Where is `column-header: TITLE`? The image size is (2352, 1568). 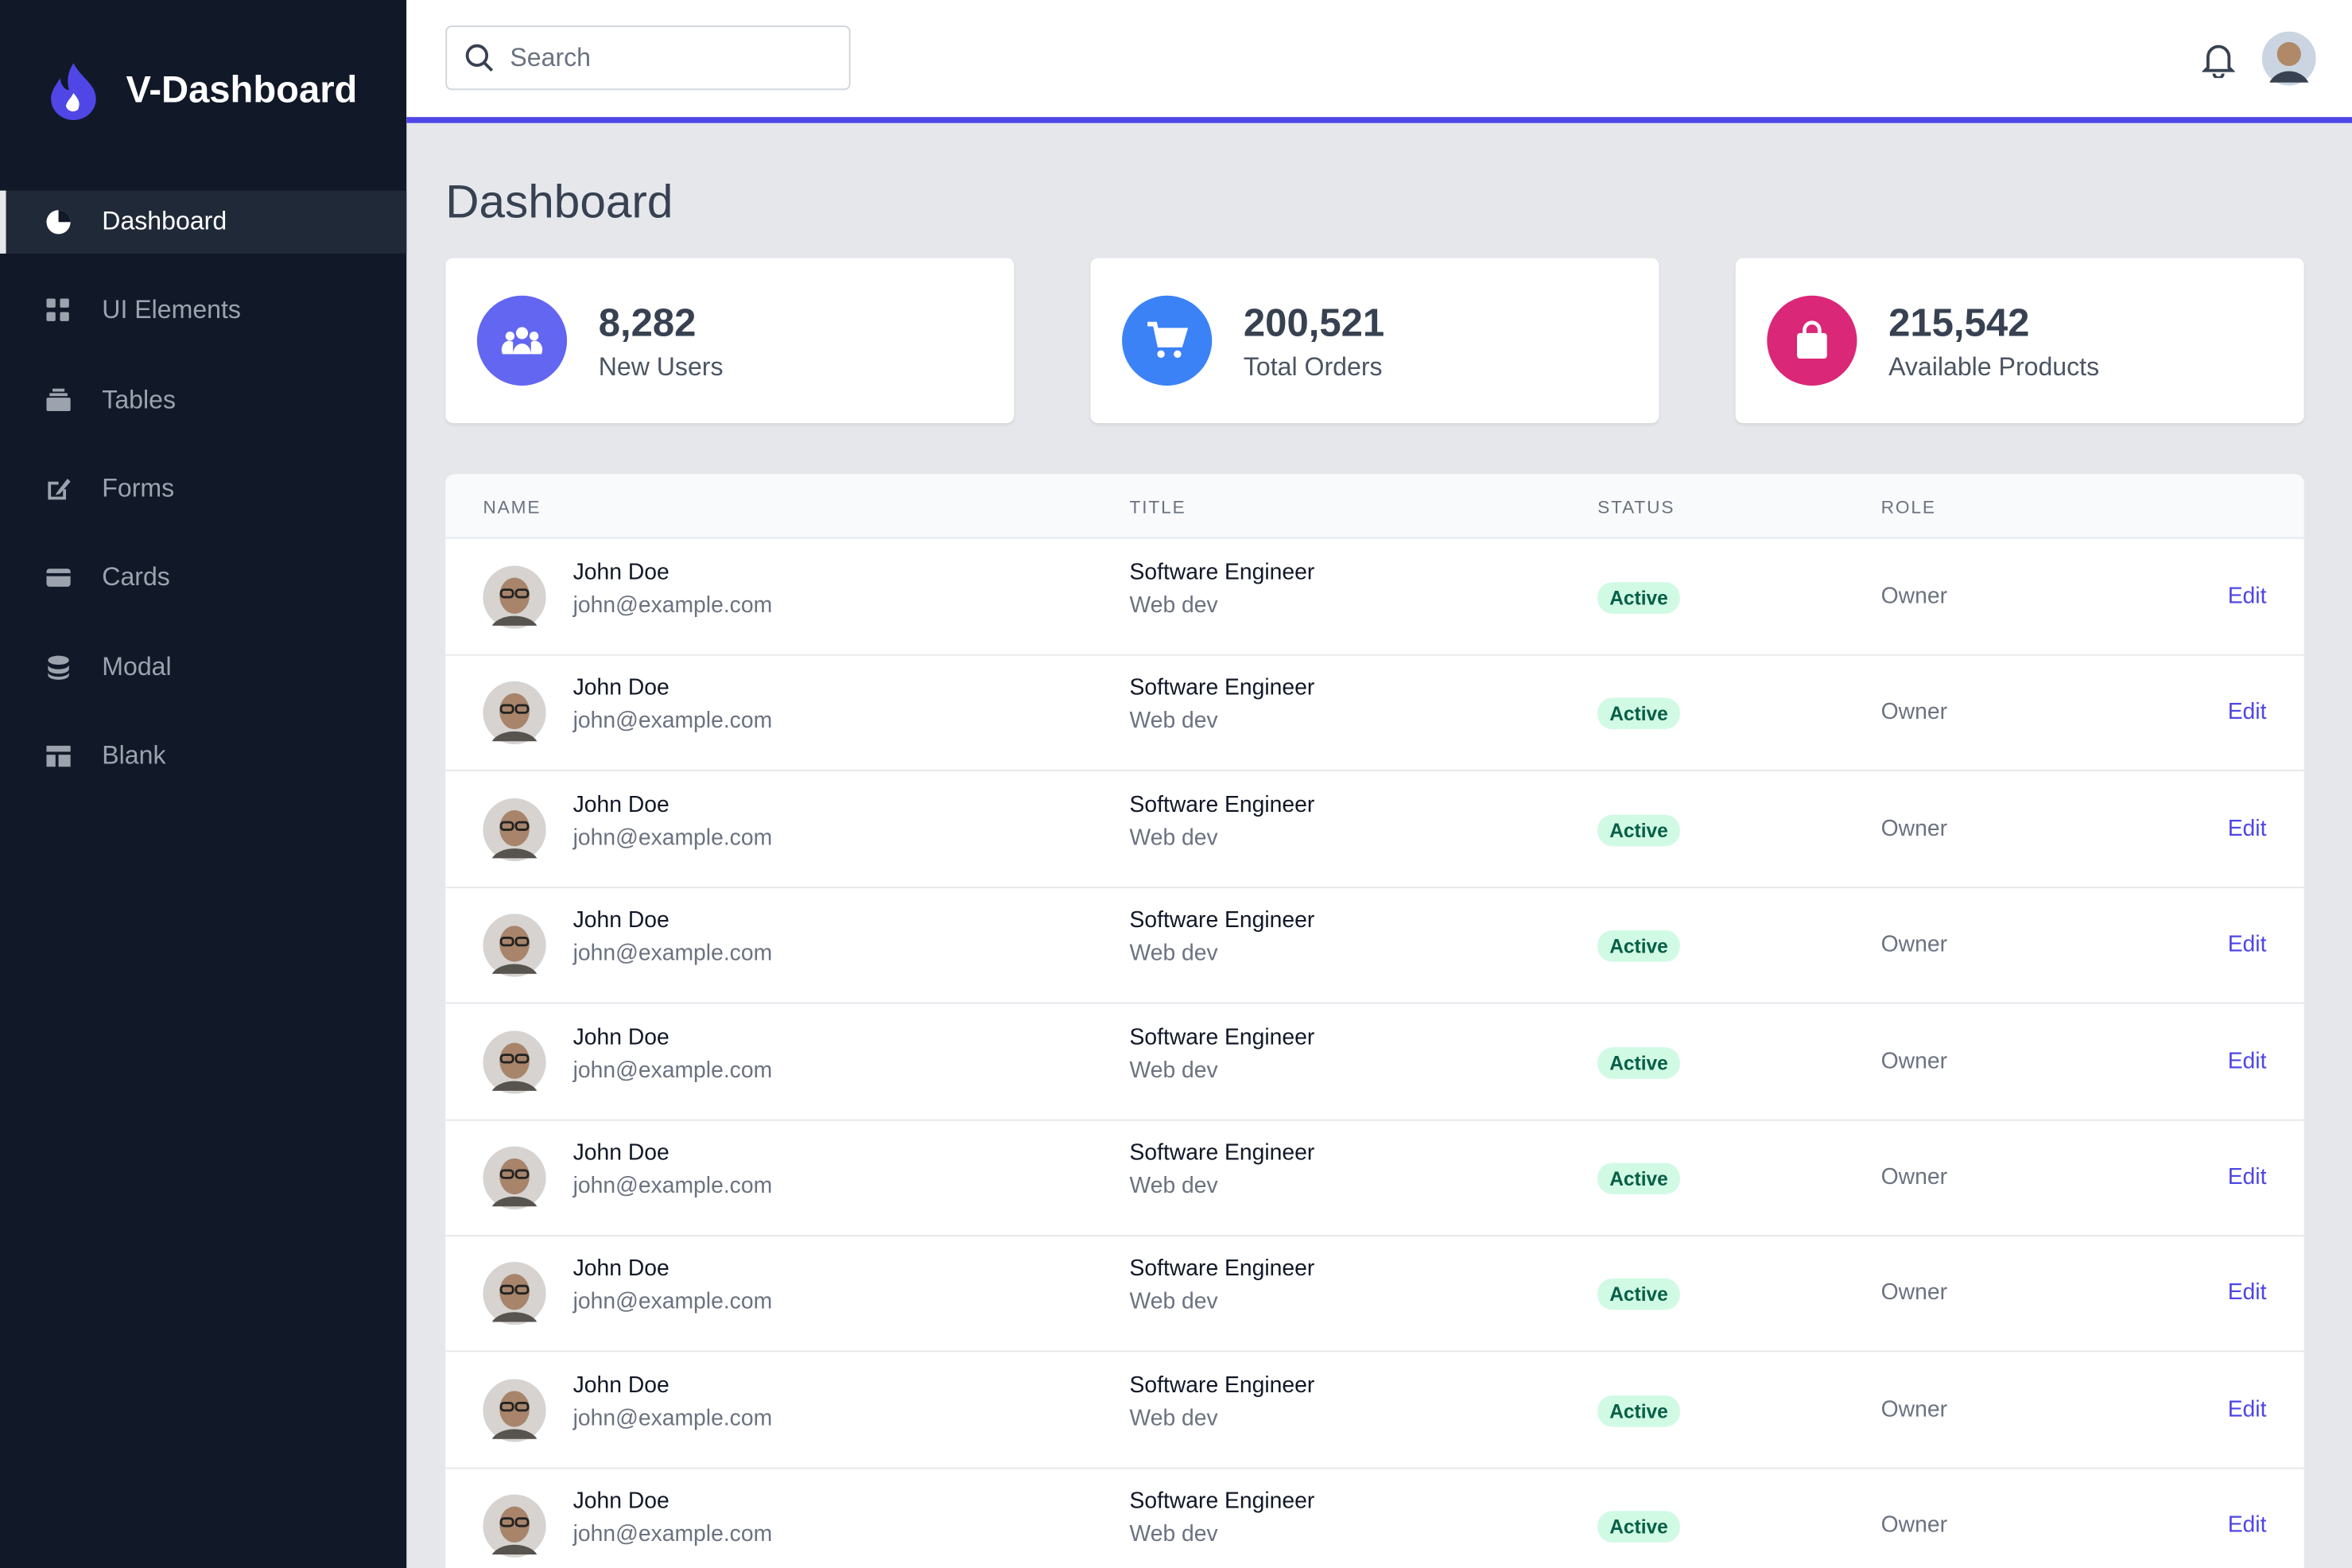 column-header: TITLE is located at coordinates (1157, 507).